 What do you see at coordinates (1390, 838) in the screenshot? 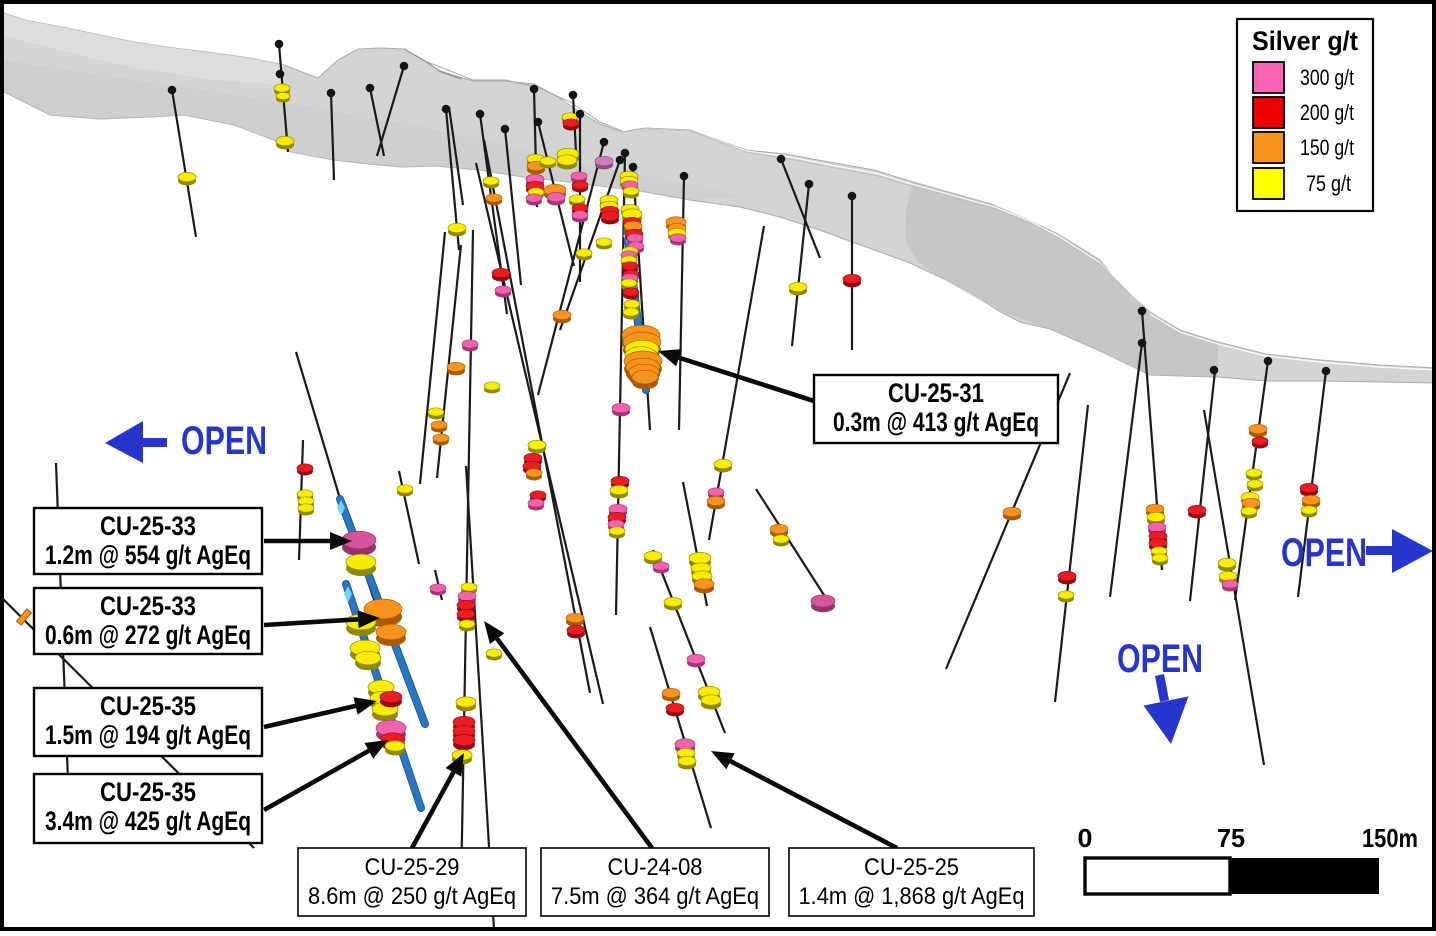
I see `svg-text: 150m` at bounding box center [1390, 838].